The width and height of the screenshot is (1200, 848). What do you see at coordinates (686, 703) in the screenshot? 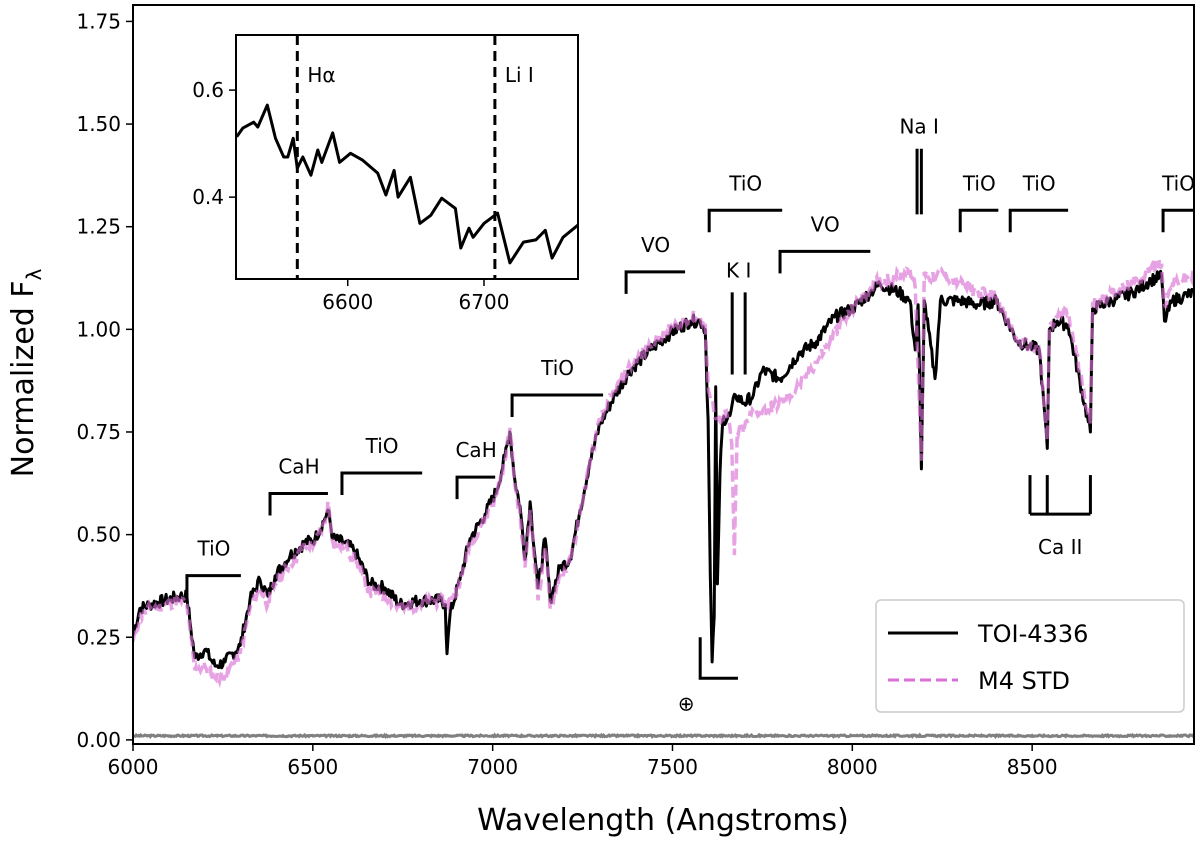
I see `telluric-symbol: ⊕` at bounding box center [686, 703].